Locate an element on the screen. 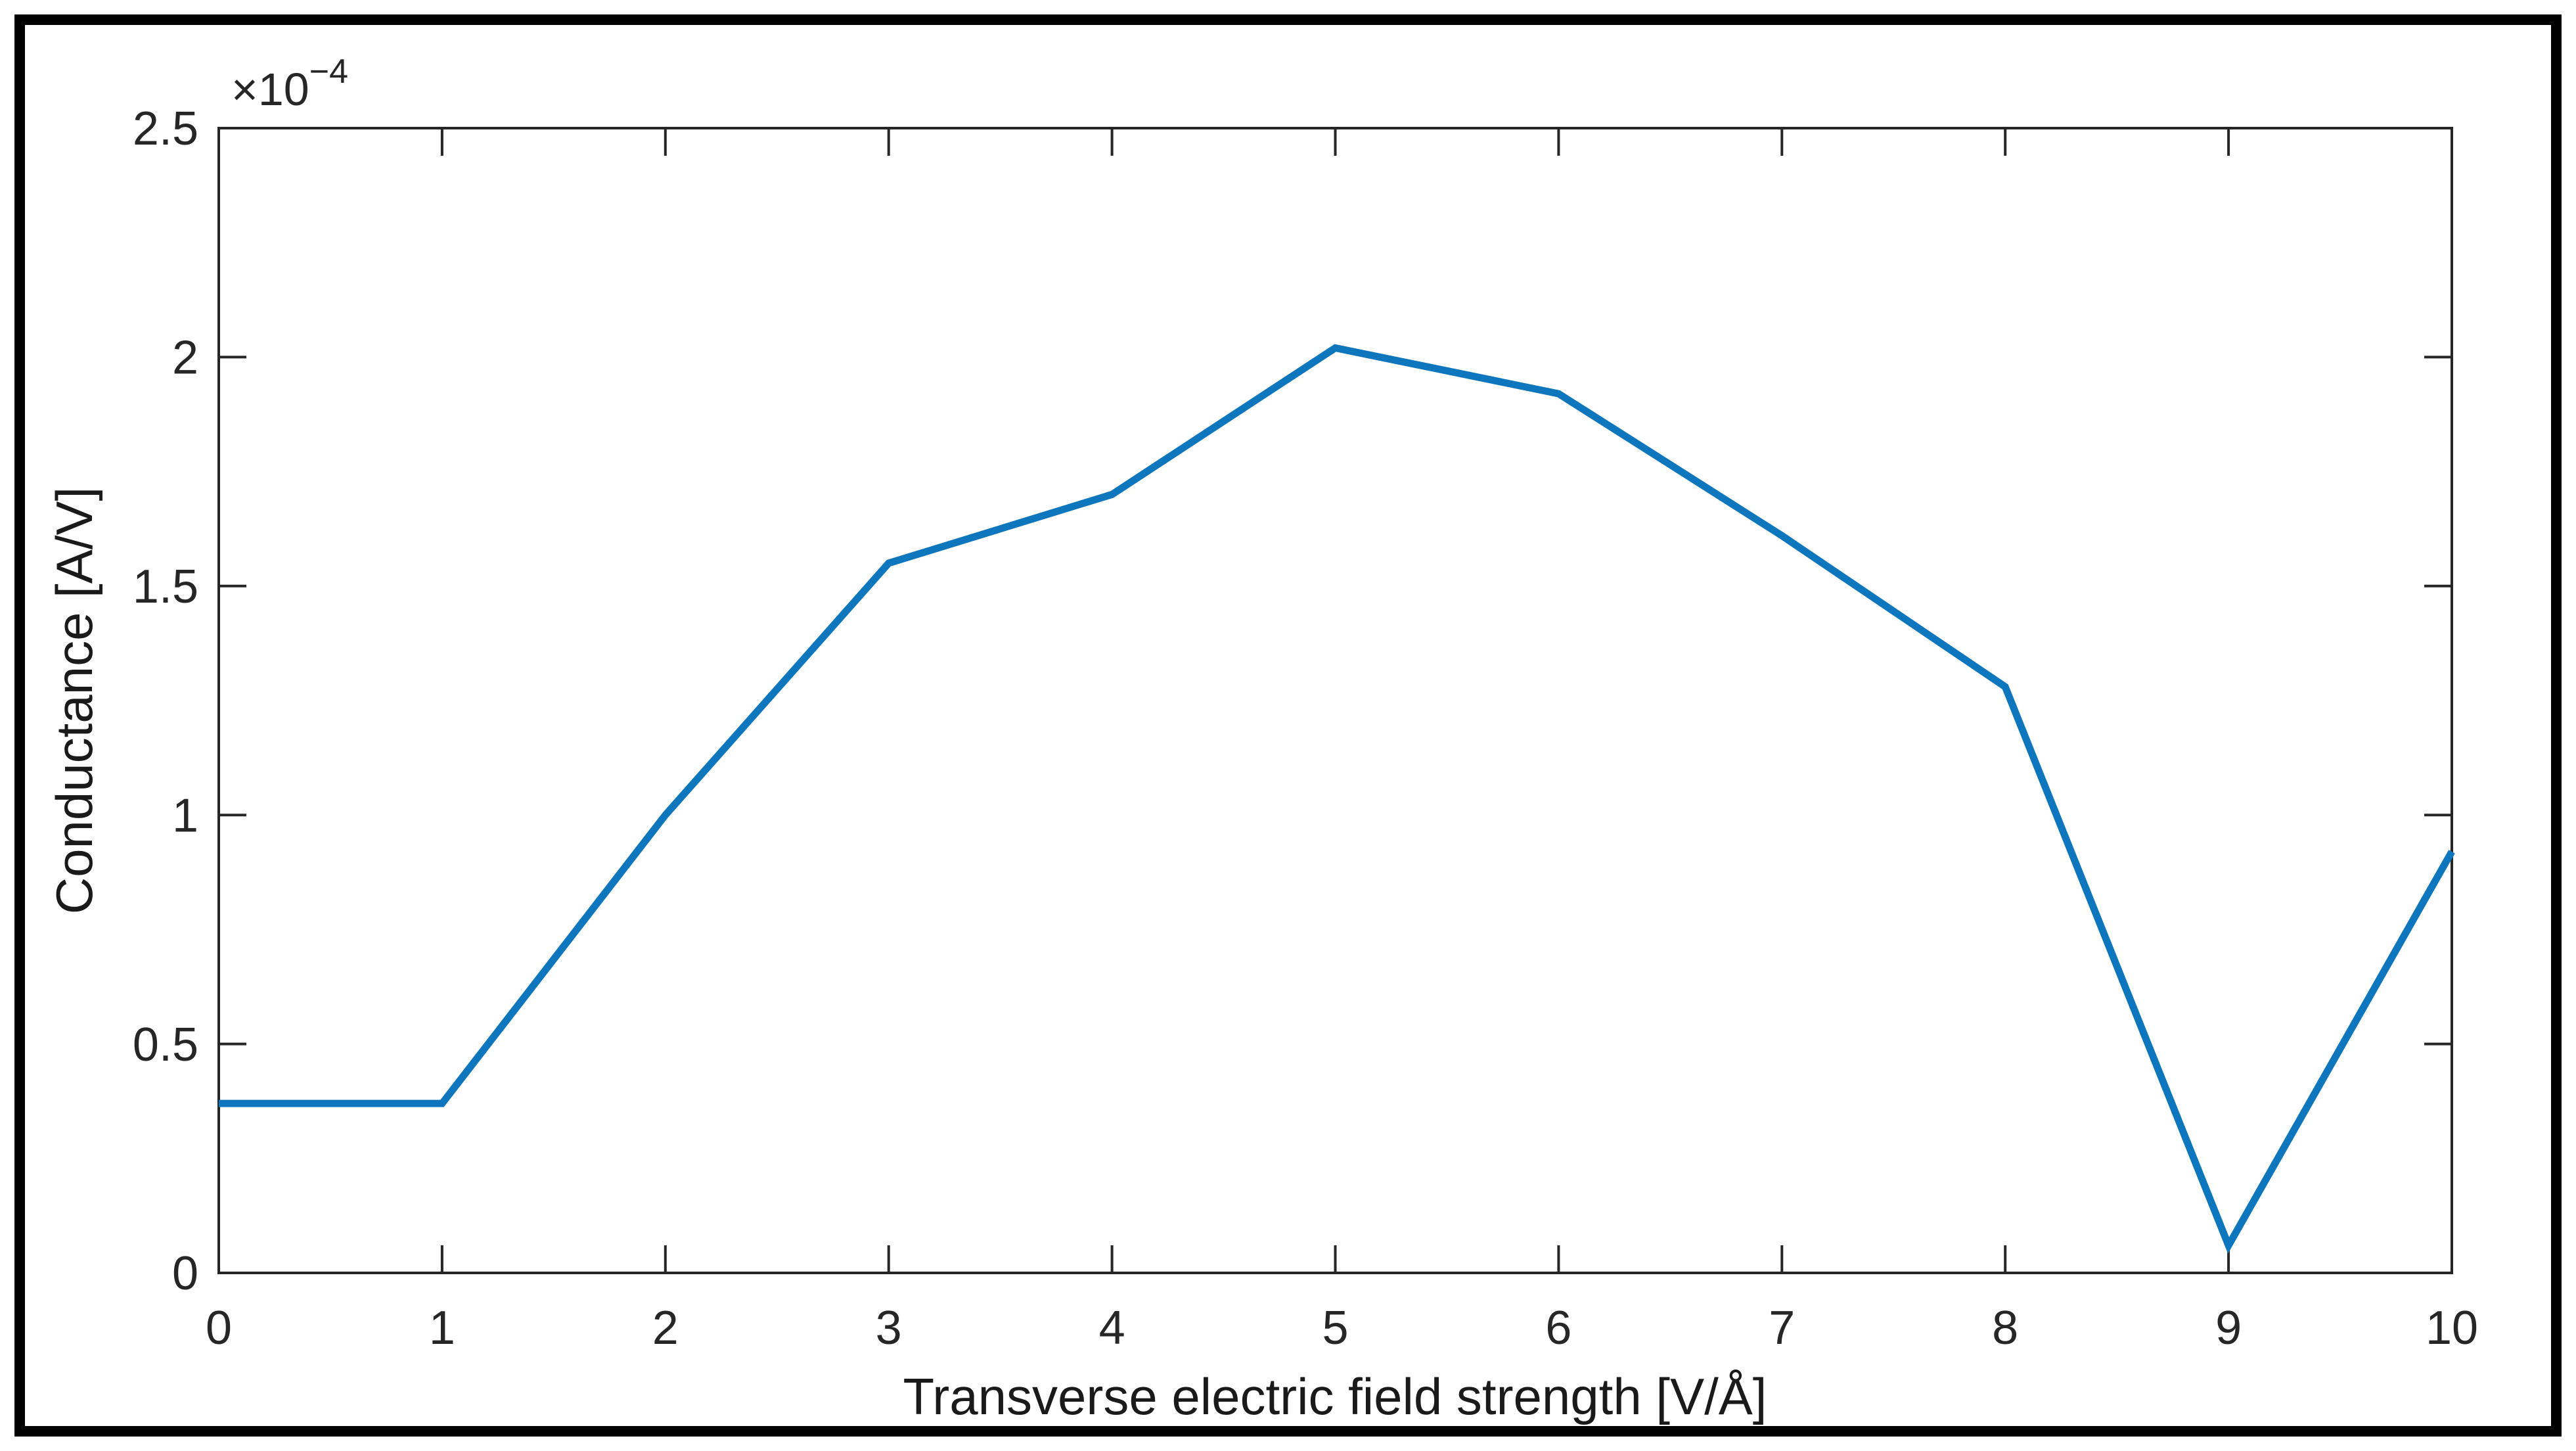 The image size is (2576, 1451). y-tick-label: 1.5 is located at coordinates (165, 587).